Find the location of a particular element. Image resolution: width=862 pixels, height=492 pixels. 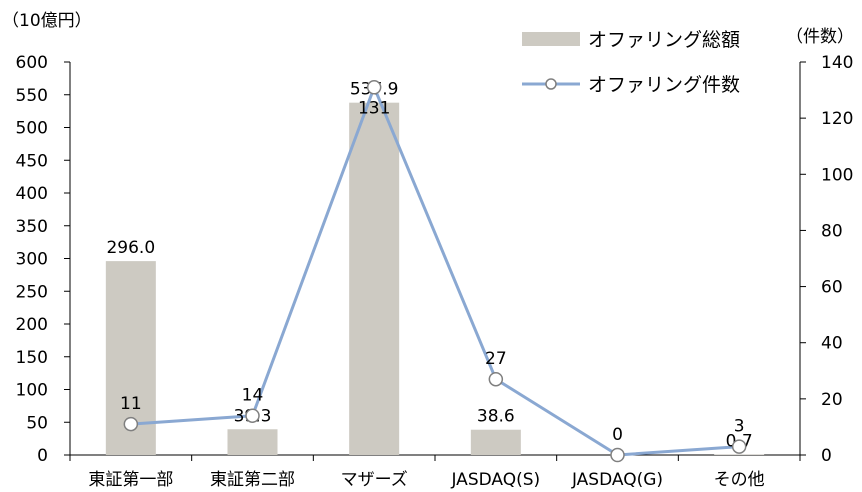

x-tick-label: 東証第一部 is located at coordinates (130, 480).